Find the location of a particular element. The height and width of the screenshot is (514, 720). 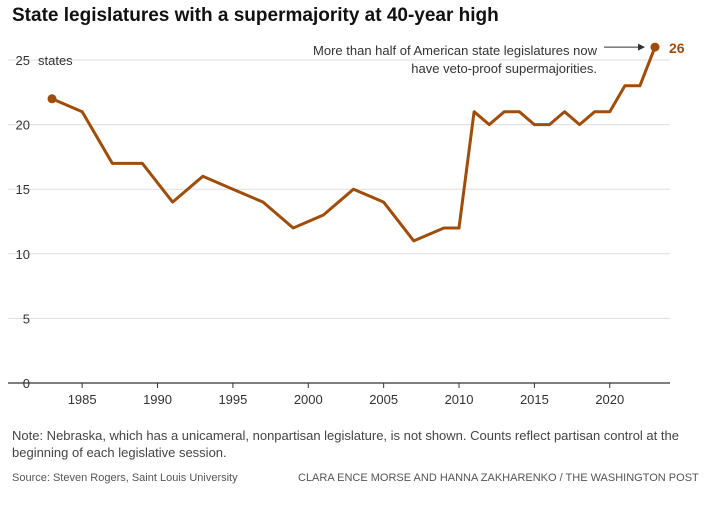

x-tick-label: 1985 is located at coordinates (82, 399).